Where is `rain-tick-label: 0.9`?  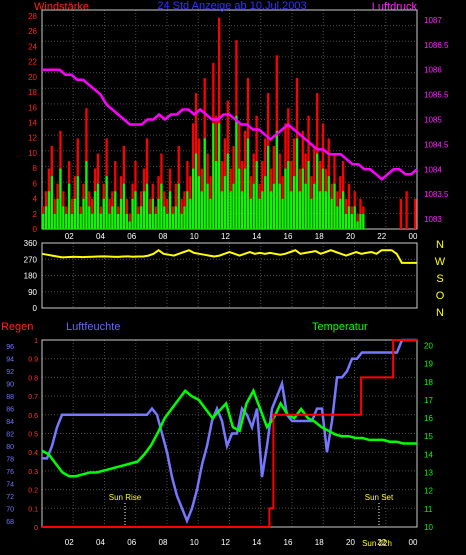 rain-tick-label: 0.9 is located at coordinates (33, 360).